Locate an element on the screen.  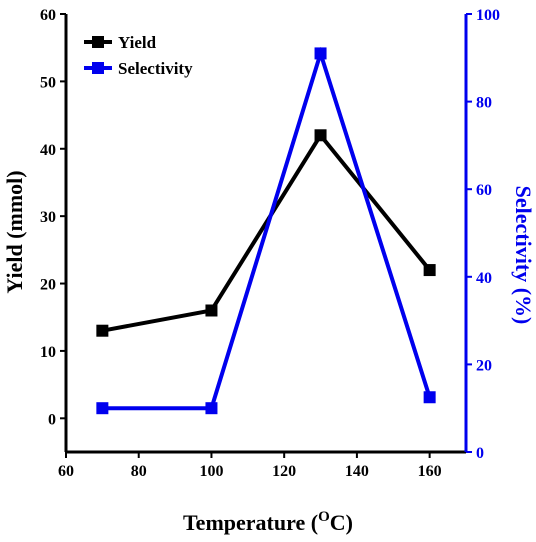
y-left-tick-label: 0 is located at coordinates (52, 419).